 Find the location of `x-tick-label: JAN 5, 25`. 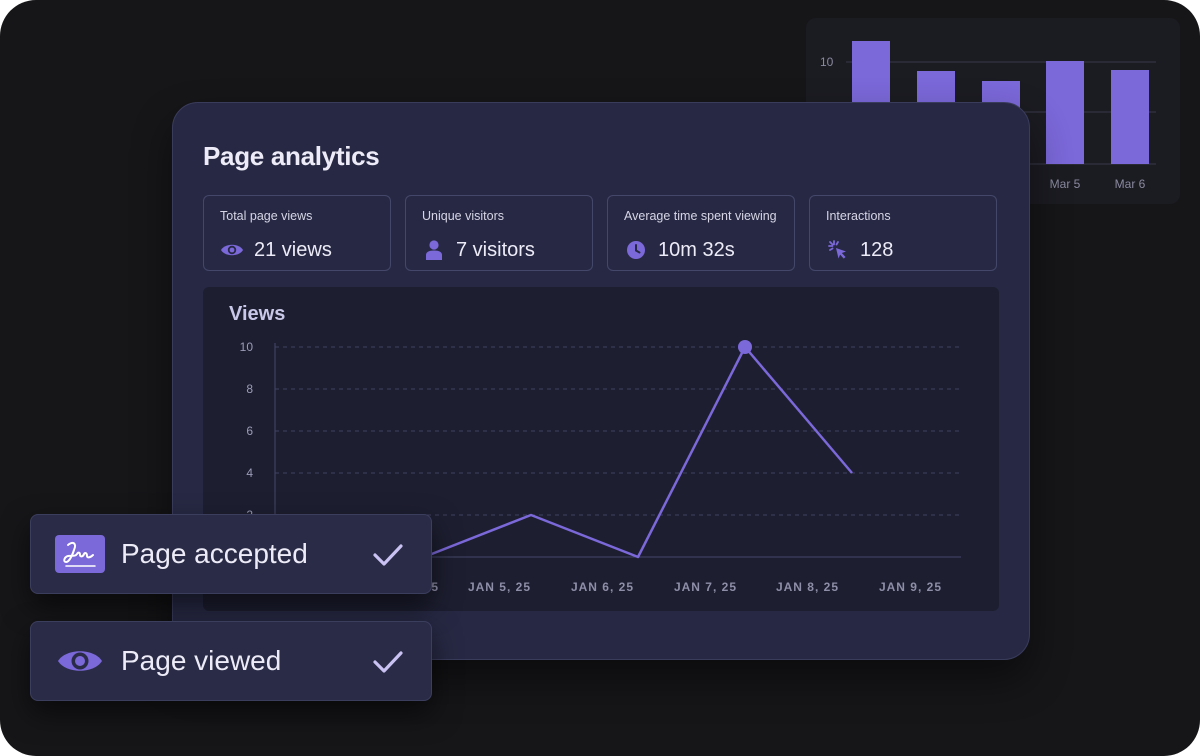

x-tick-label: JAN 5, 25 is located at coordinates (499, 587).